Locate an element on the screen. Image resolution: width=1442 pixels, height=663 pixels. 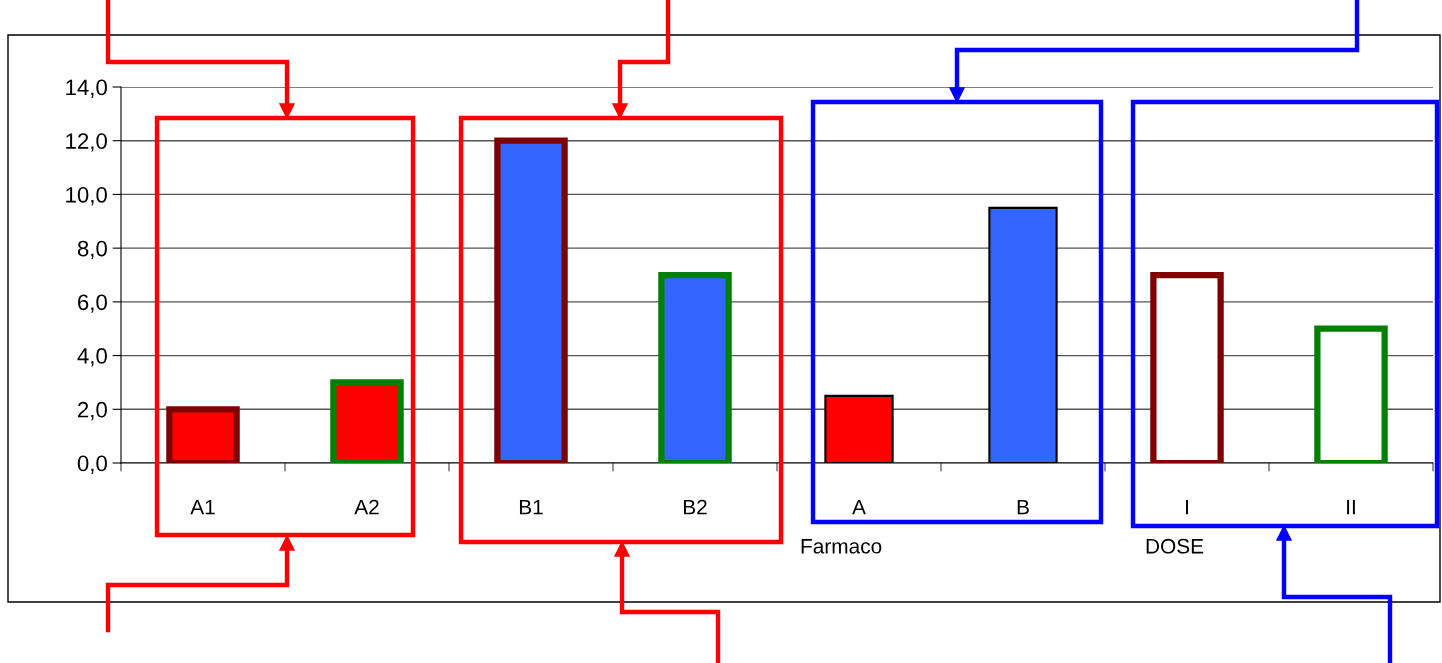
y-tick-label: 6,0 is located at coordinates (92, 303).